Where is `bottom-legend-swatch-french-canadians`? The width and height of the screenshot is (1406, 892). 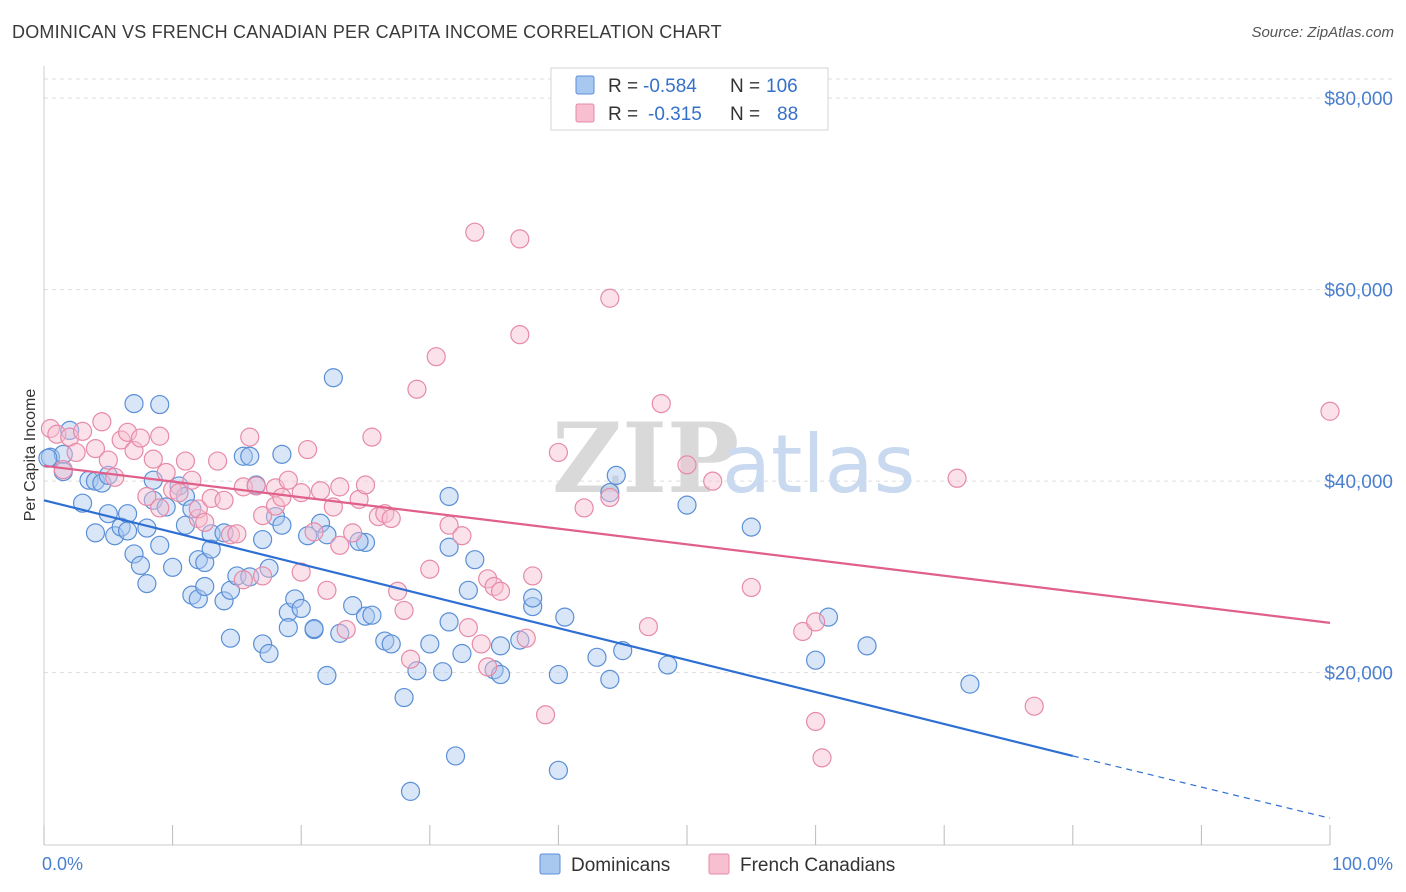 bottom-legend-swatch-french-canadians is located at coordinates (719, 864).